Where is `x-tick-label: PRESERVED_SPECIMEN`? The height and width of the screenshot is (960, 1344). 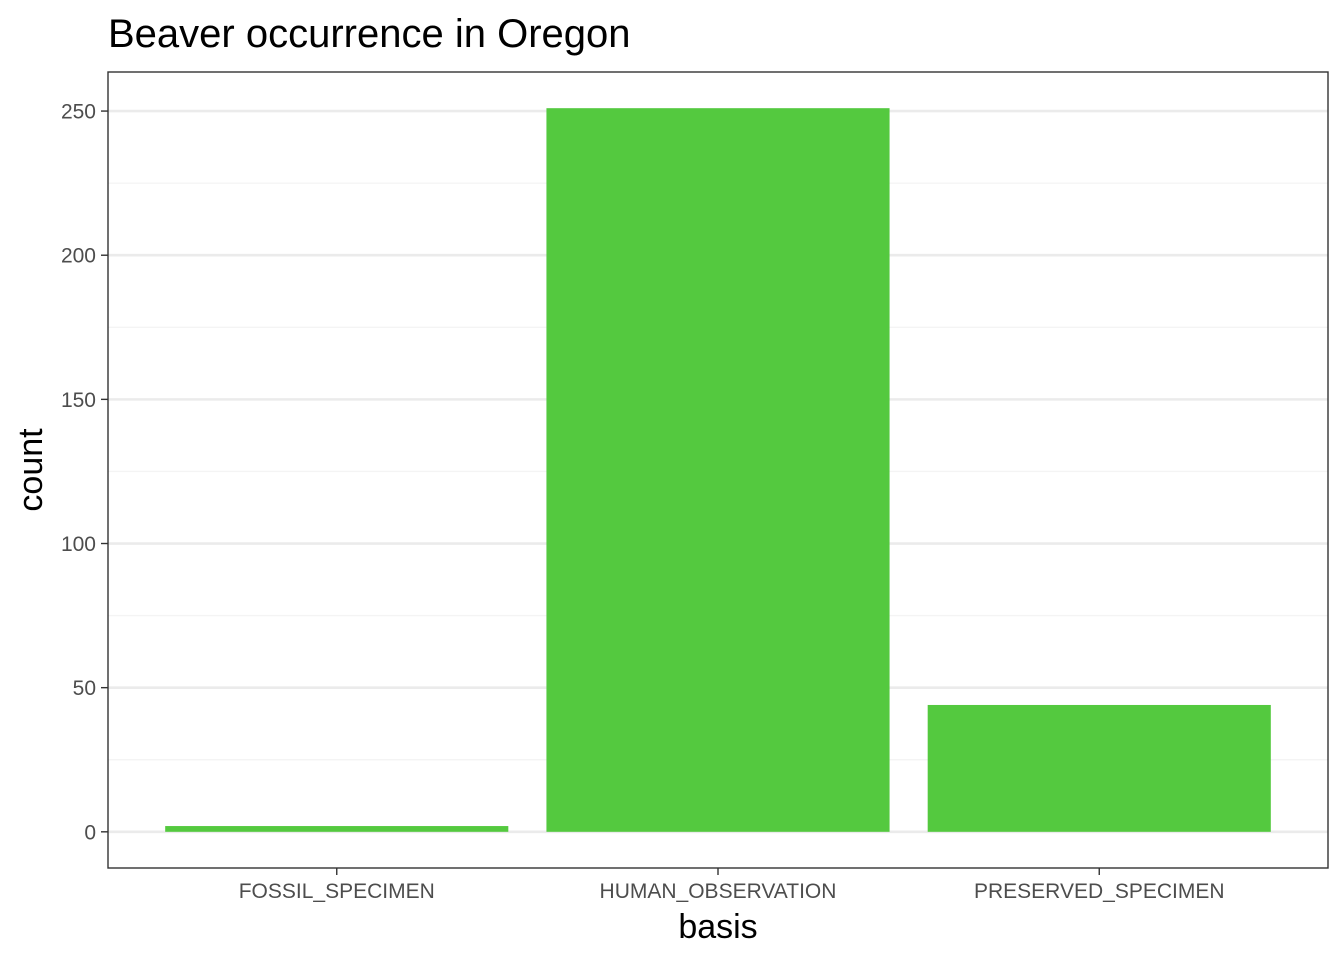
x-tick-label: PRESERVED_SPECIMEN is located at coordinates (1099, 891).